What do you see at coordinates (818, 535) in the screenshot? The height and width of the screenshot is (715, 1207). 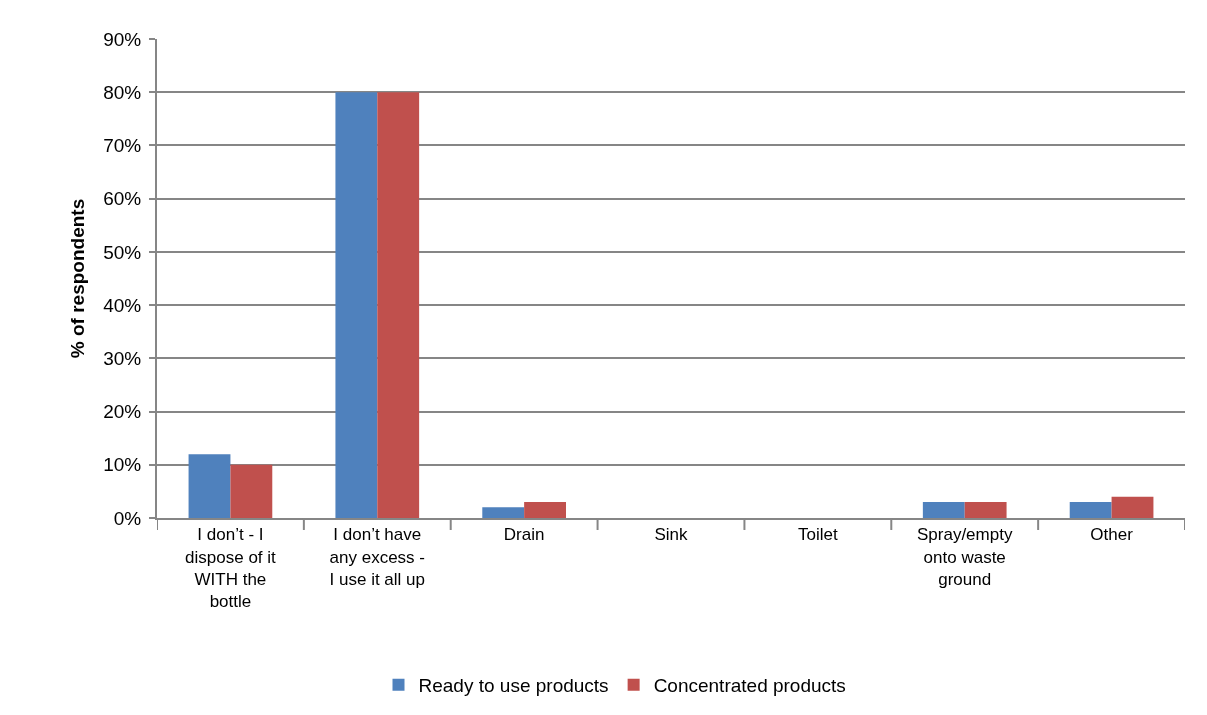 I see `x-tick-label: Toilet` at bounding box center [818, 535].